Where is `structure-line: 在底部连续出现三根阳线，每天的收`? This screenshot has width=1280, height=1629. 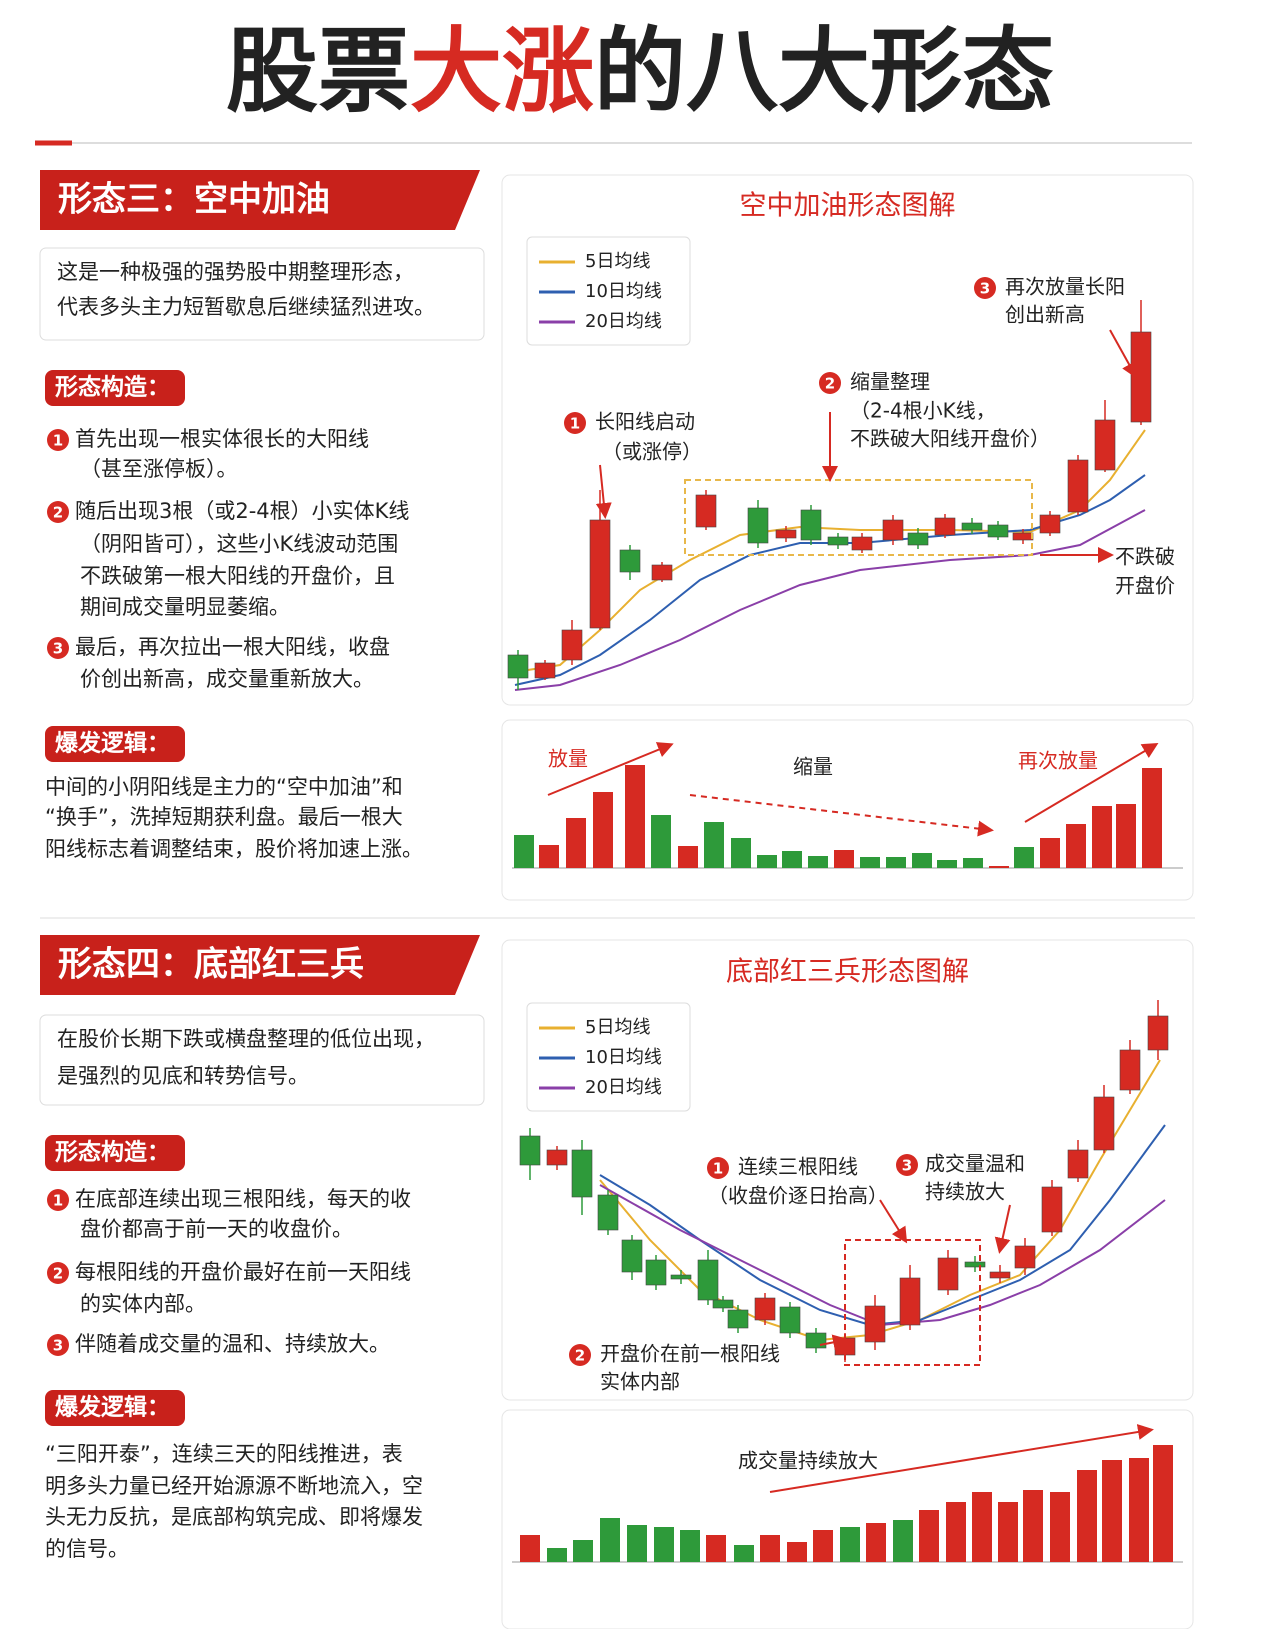 structure-line: 在底部连续出现三根阳线，每天的收 is located at coordinates (243, 1199).